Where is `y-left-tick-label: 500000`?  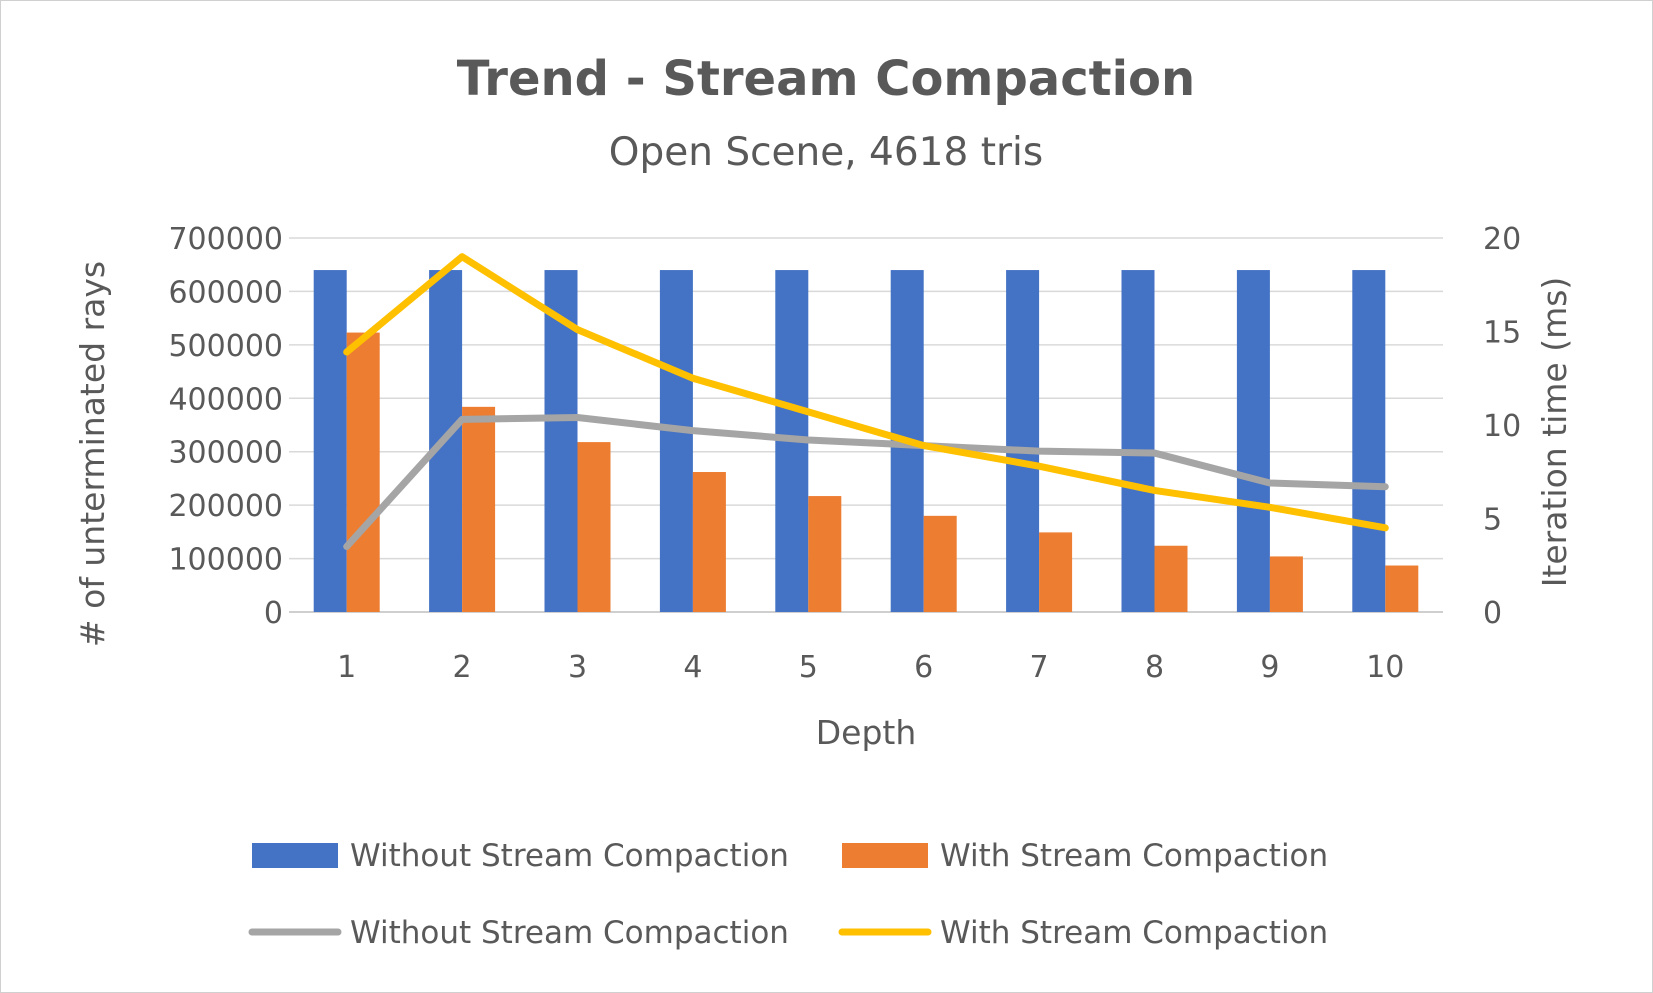 y-left-tick-label: 500000 is located at coordinates (225, 346).